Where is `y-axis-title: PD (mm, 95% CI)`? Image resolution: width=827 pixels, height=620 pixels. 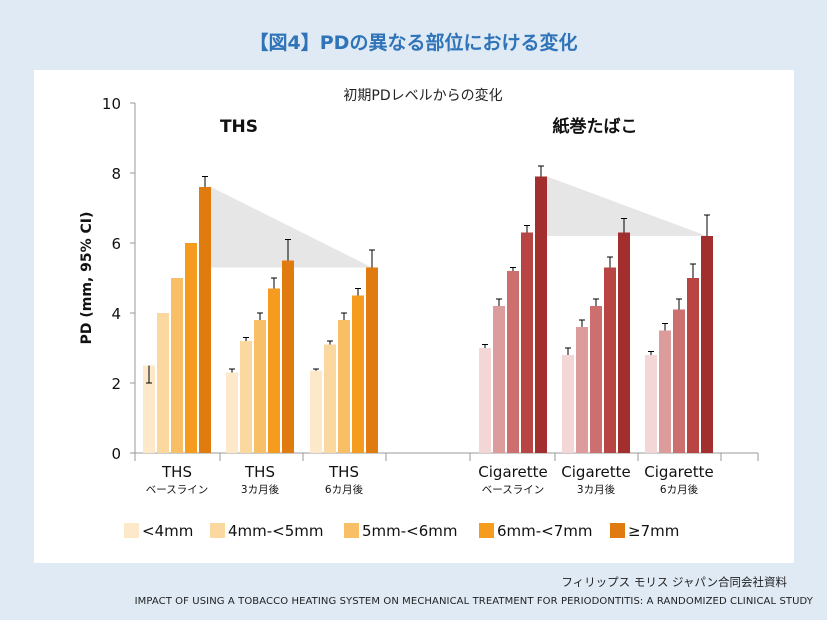 y-axis-title: PD (mm, 95% CI) is located at coordinates (87, 278).